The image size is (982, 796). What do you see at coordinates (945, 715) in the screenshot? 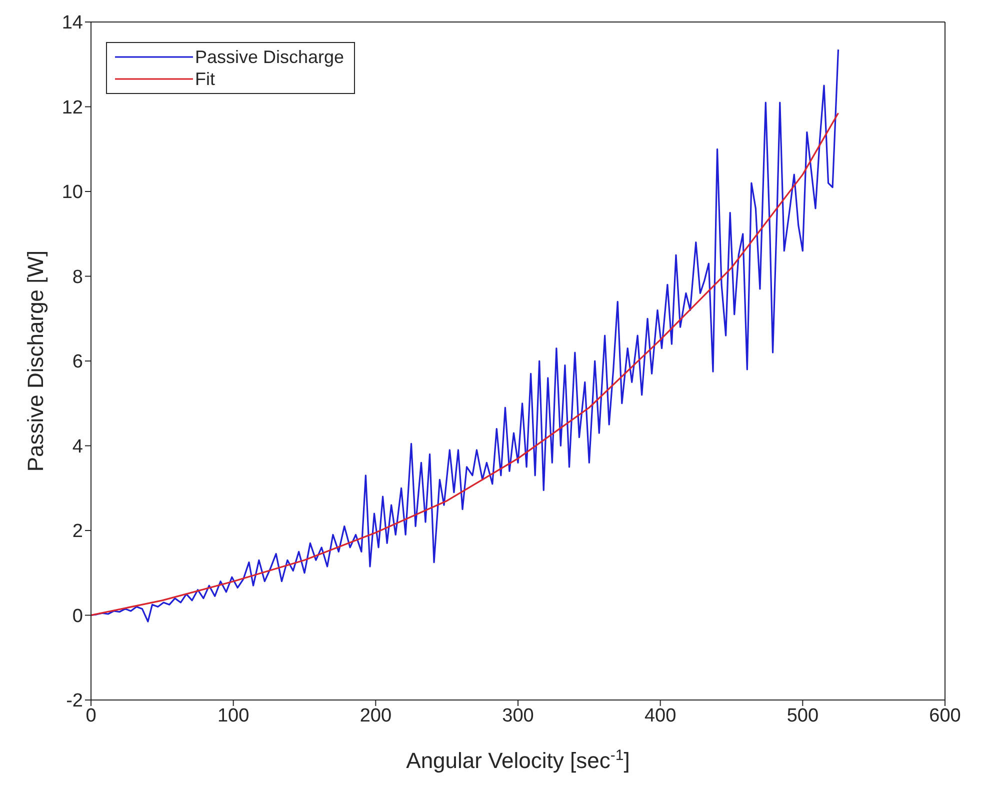
I see `x-tick-label: 600` at bounding box center [945, 715].